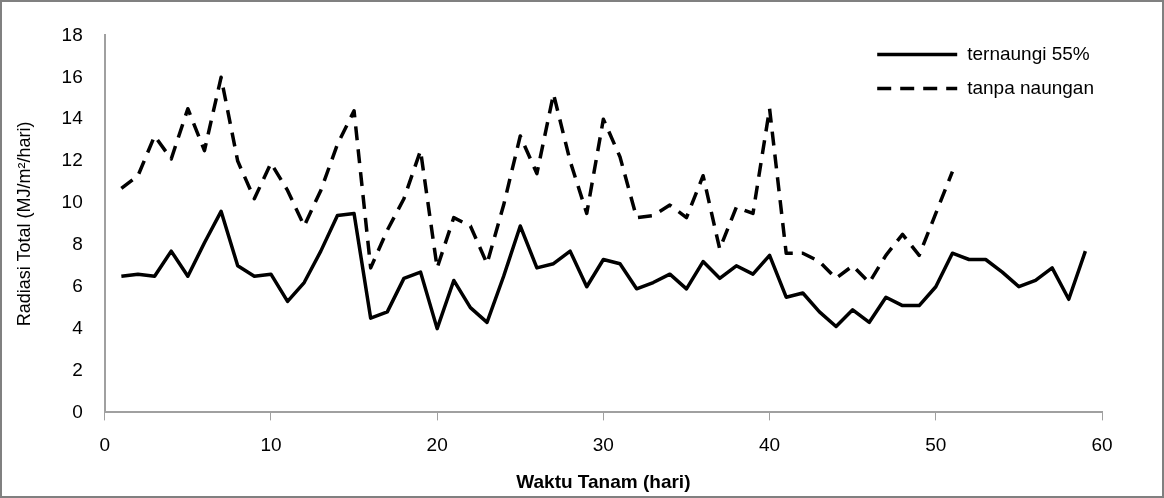 The image size is (1164, 498). Describe the element at coordinates (23, 224) in the screenshot. I see `y-axis-title: Radiasi Total (MJ/m²/hari)` at that location.